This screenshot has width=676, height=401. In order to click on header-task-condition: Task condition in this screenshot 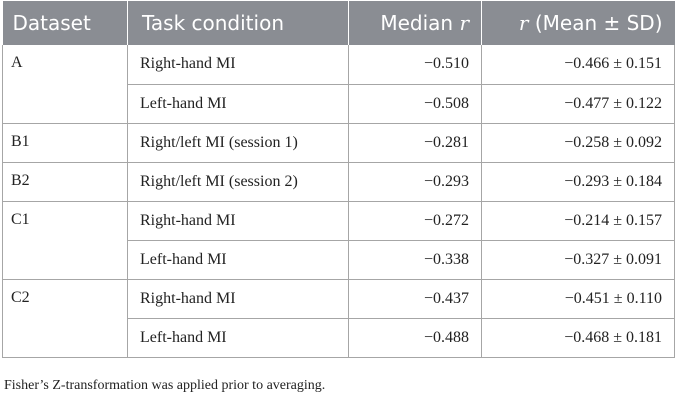, I will do `click(238, 23)`.